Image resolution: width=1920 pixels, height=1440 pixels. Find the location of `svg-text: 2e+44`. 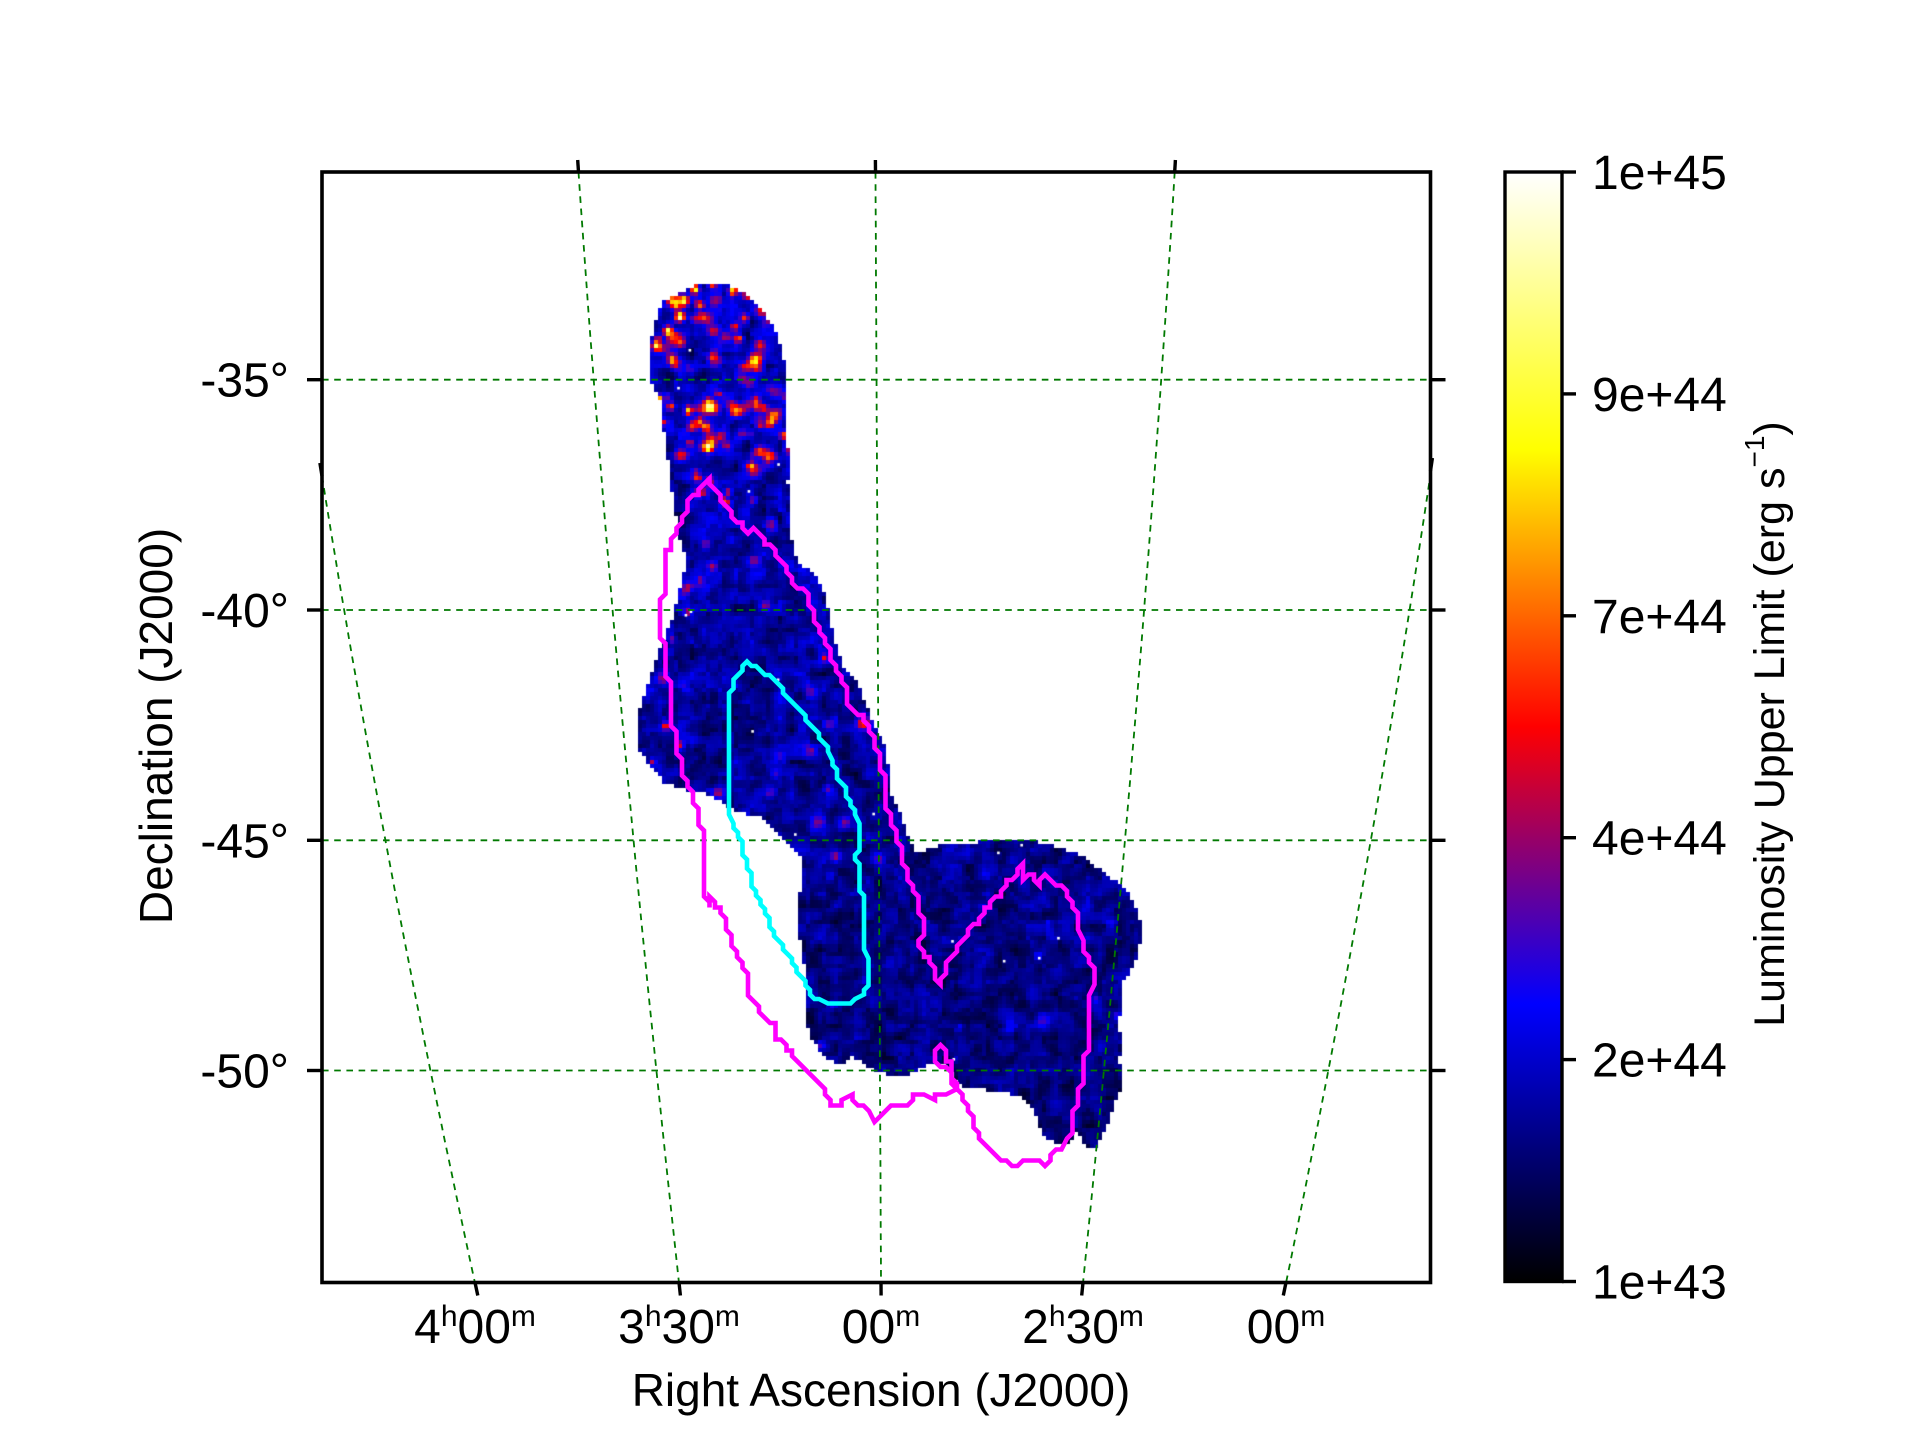

svg-text: 2e+44 is located at coordinates (1659, 1061).